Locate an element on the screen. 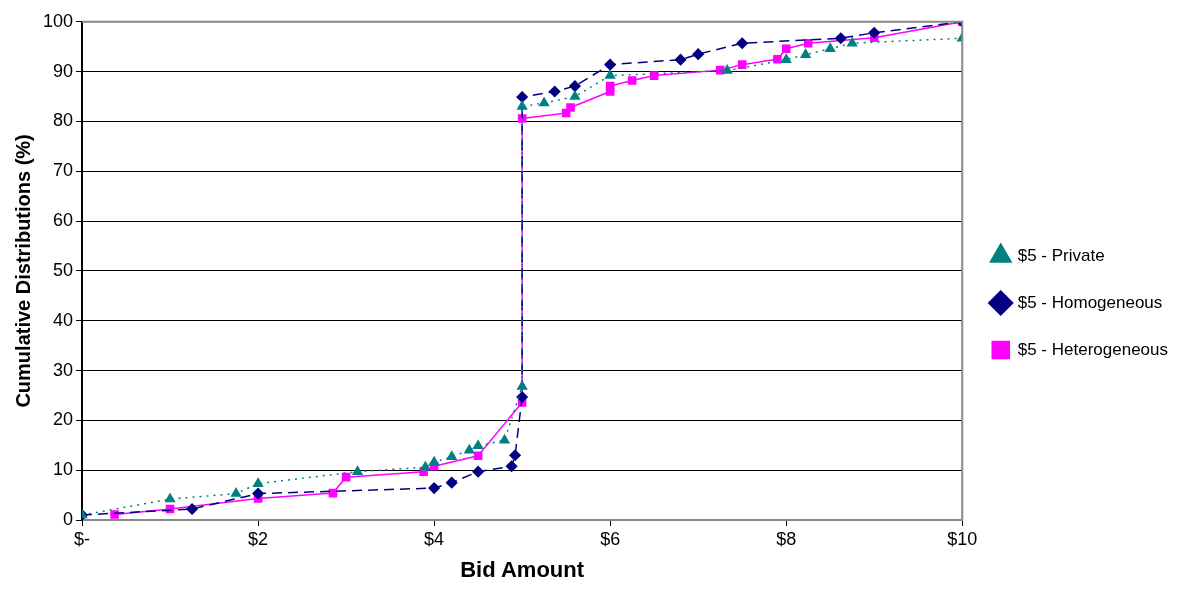  y-tick-label: 30 is located at coordinates (63, 369).